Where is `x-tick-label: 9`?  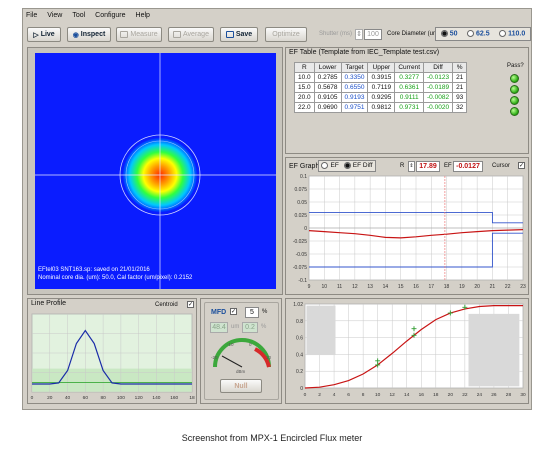 x-tick-label: 9 is located at coordinates (309, 287).